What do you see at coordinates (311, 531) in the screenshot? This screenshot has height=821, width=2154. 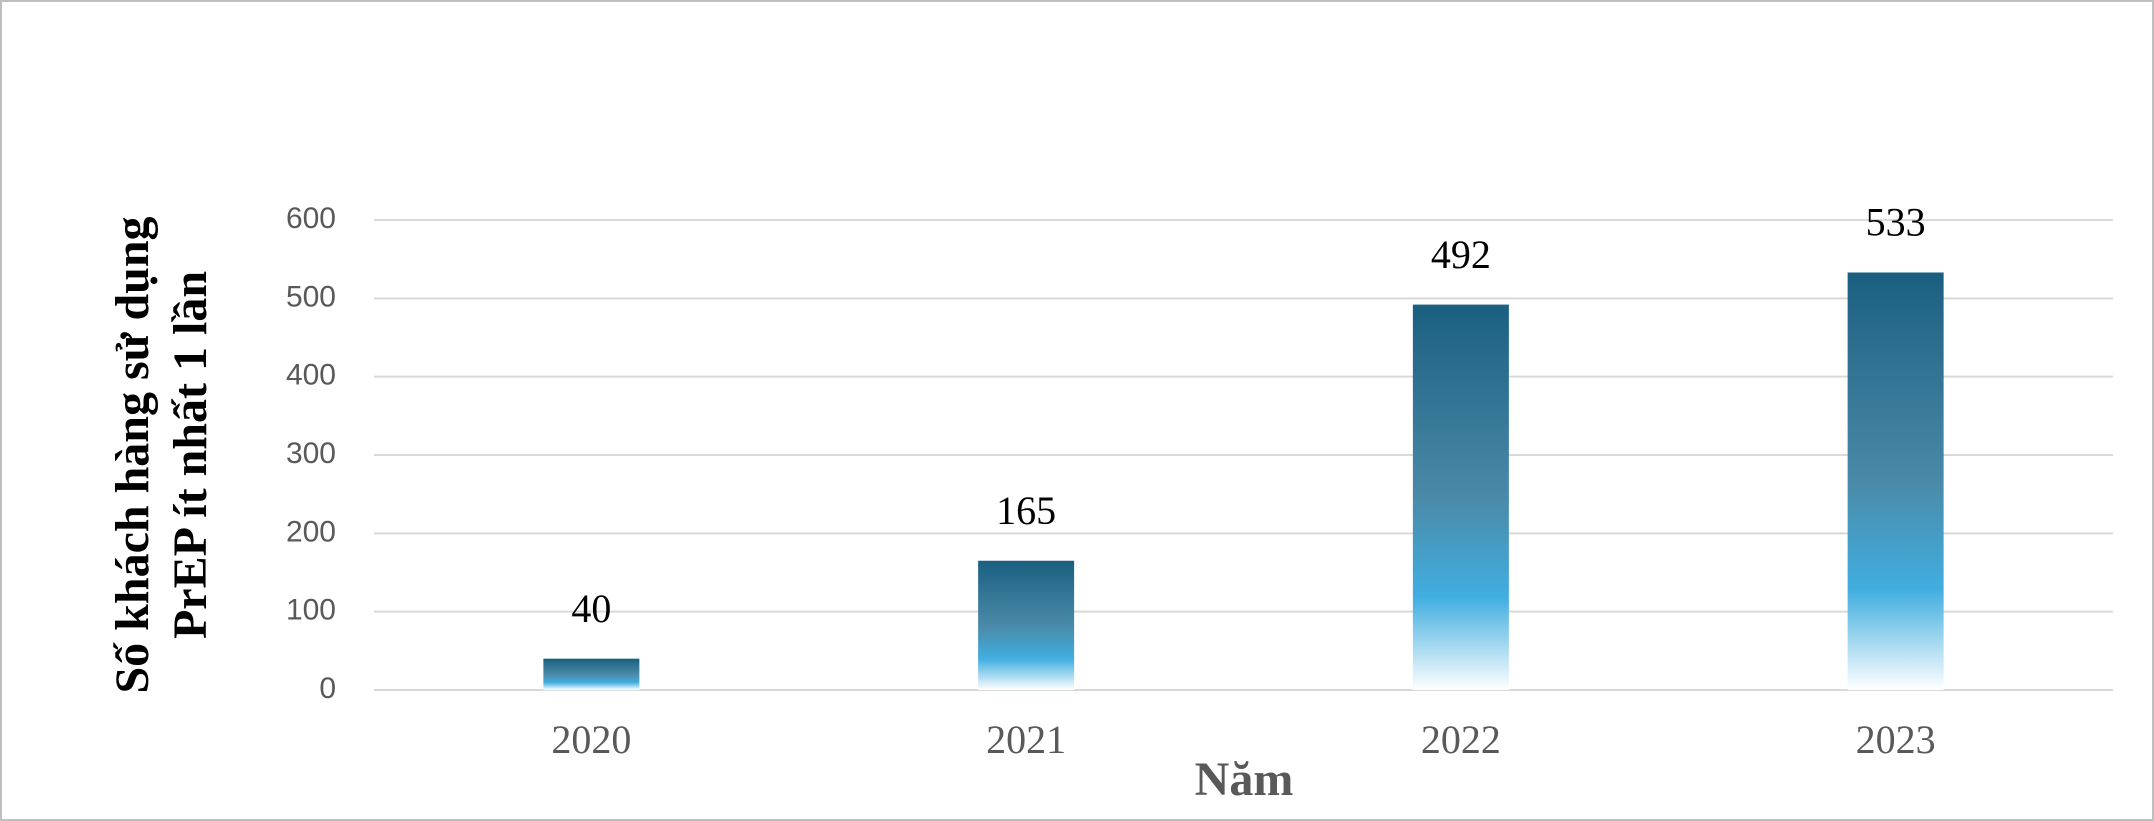 I see `y-tick-label: 200` at bounding box center [311, 531].